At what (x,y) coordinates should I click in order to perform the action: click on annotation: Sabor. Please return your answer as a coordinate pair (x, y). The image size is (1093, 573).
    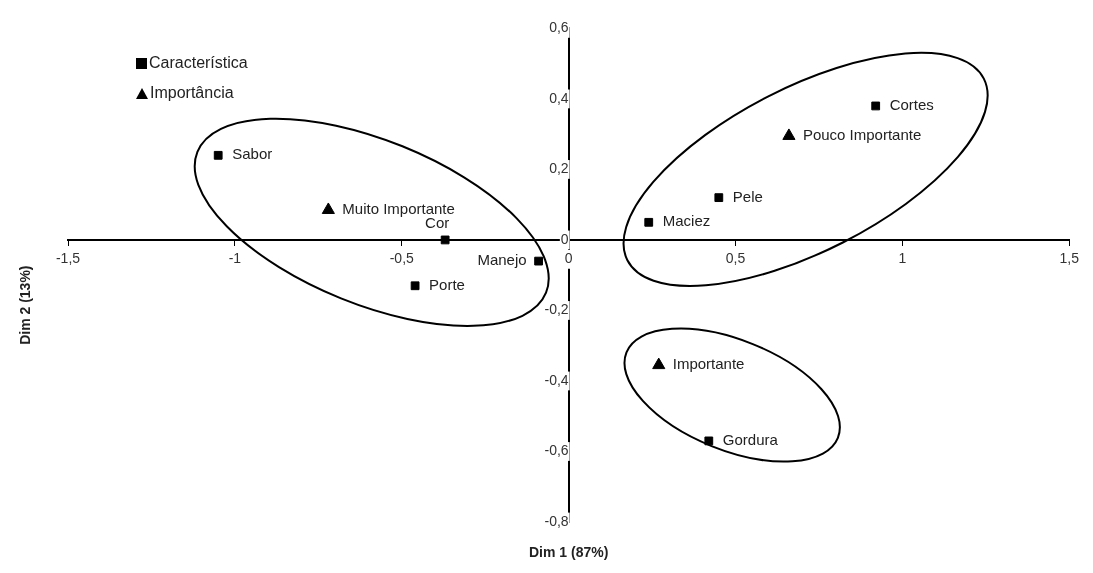
    Looking at the image, I should click on (252, 154).